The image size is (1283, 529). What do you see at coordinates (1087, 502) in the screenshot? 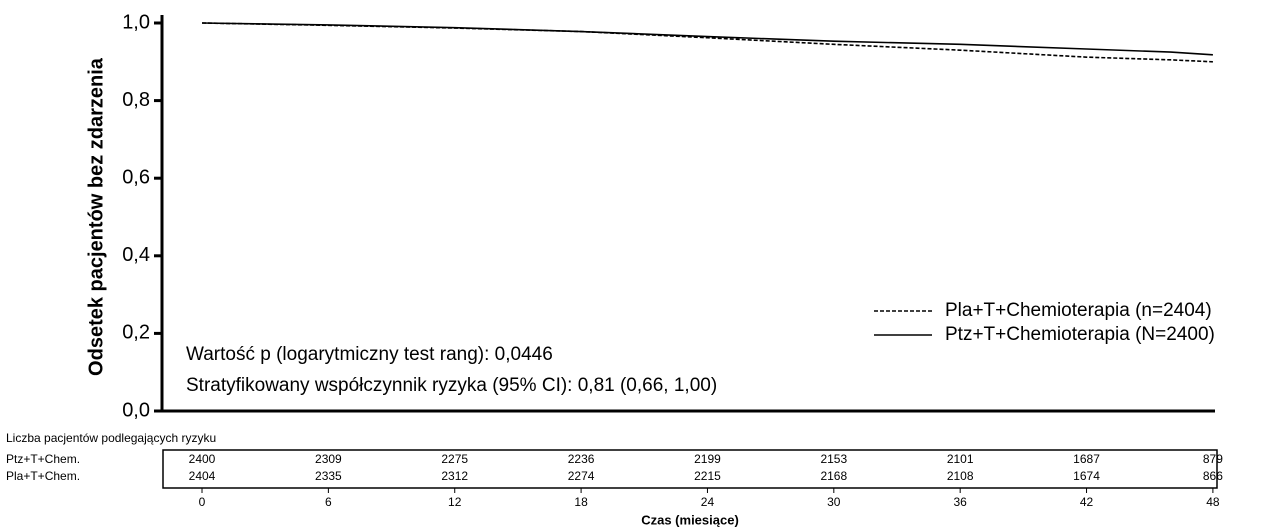
I see `x-tick-label: 42` at bounding box center [1087, 502].